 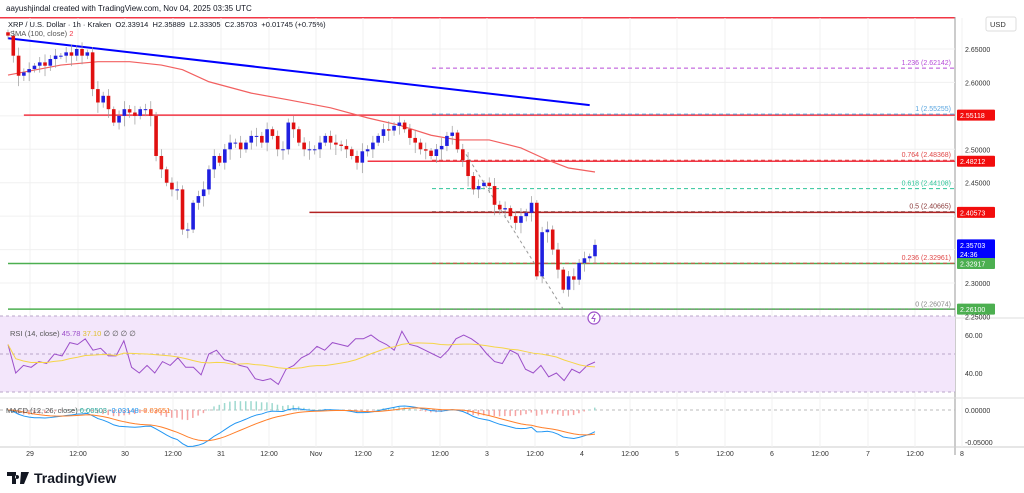 What do you see at coordinates (301, 424) in the screenshot?
I see `macd-signal-line` at bounding box center [301, 424].